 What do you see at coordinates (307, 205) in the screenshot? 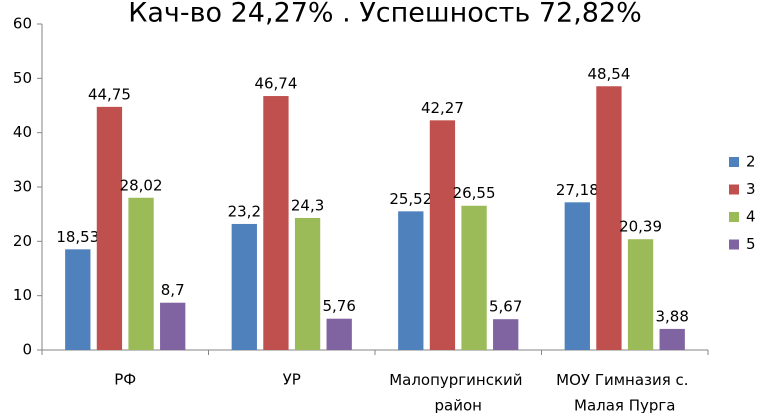
I see `value-label: 24,3` at bounding box center [307, 205].